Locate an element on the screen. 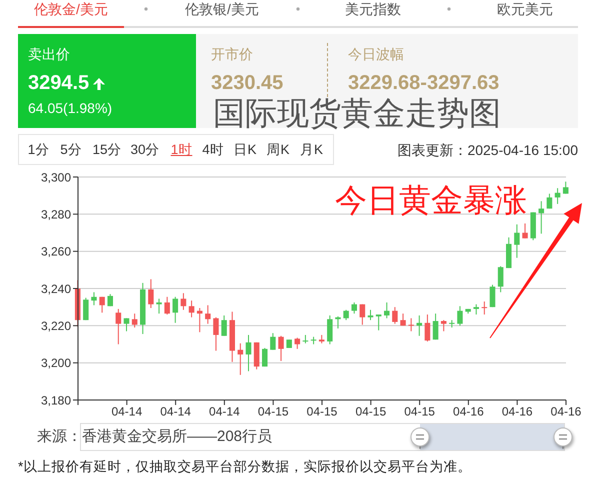 This screenshot has height=489, width=607. text: 3230.45 is located at coordinates (247, 83).